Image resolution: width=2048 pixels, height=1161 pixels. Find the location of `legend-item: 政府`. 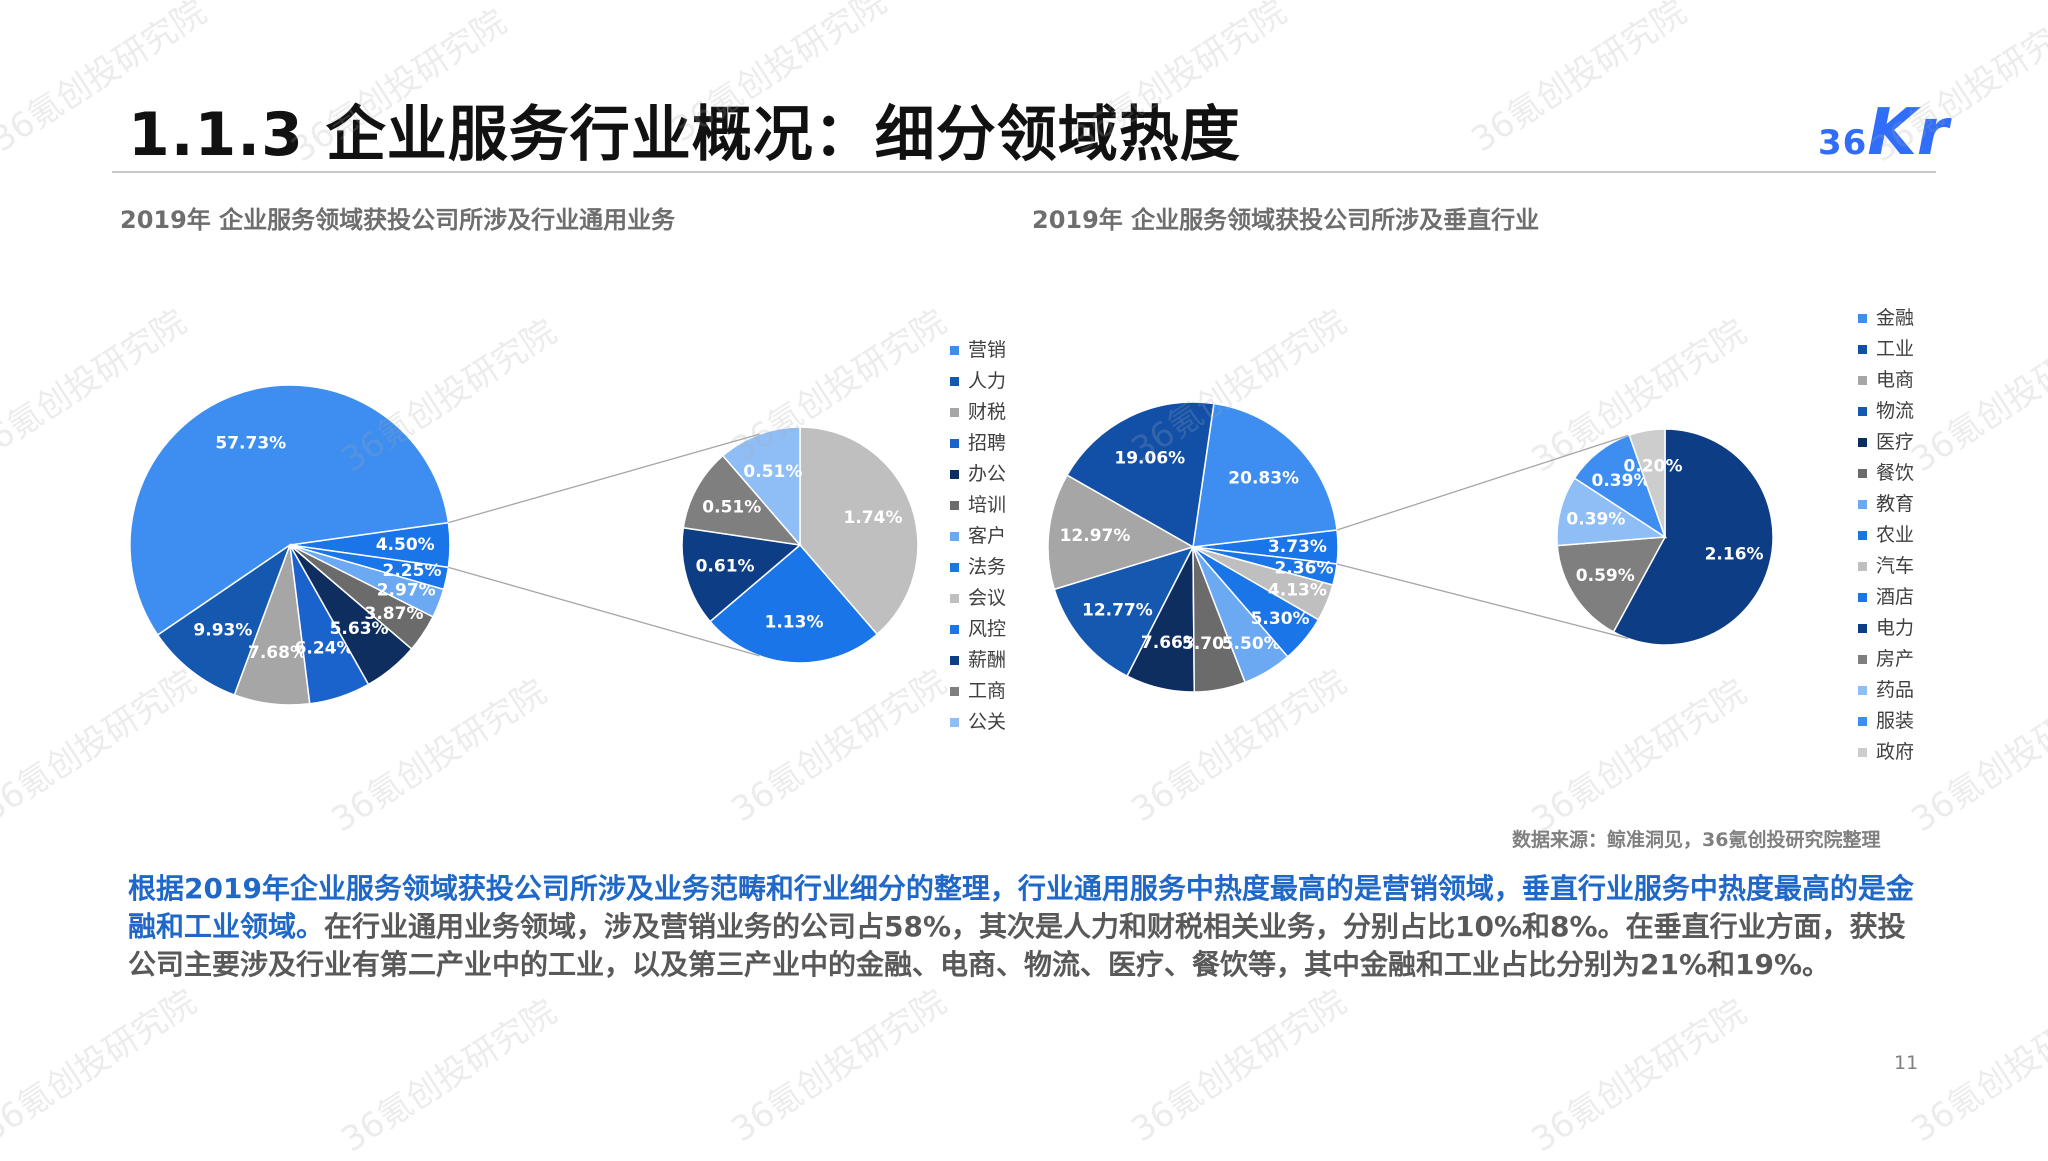

legend-item: 政府 is located at coordinates (1886, 752).